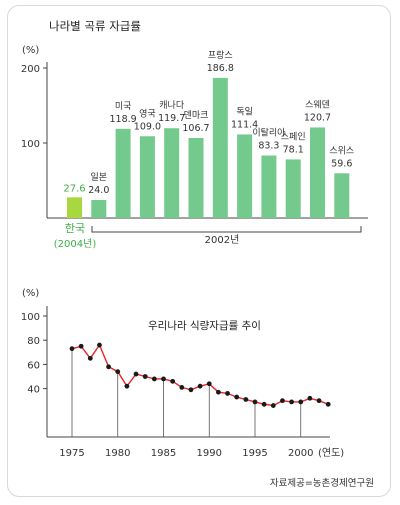 The width and height of the screenshot is (400, 505). What do you see at coordinates (293, 149) in the screenshot?
I see `bar-value-label: 78.1` at bounding box center [293, 149].